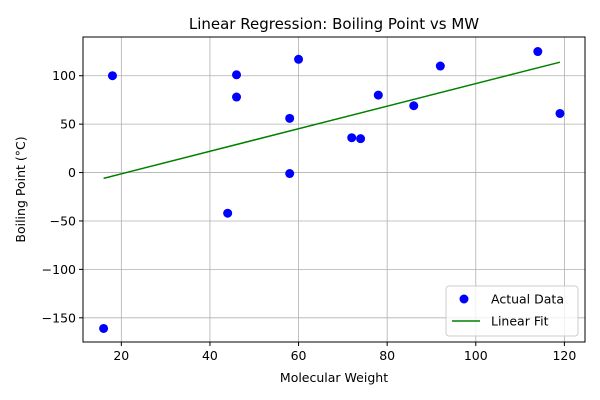 This screenshot has height=400, width=600. I want to click on legend-box, so click(512, 311).